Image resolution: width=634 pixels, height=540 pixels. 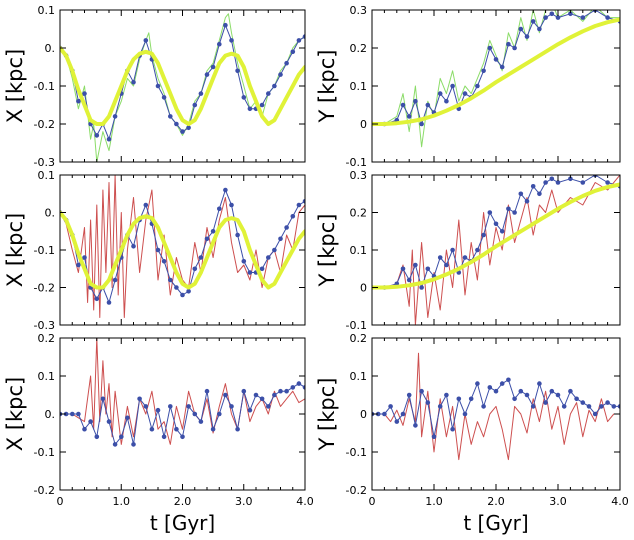 I want to click on y-axis-label: Y [kpc], so click(x=327, y=415).